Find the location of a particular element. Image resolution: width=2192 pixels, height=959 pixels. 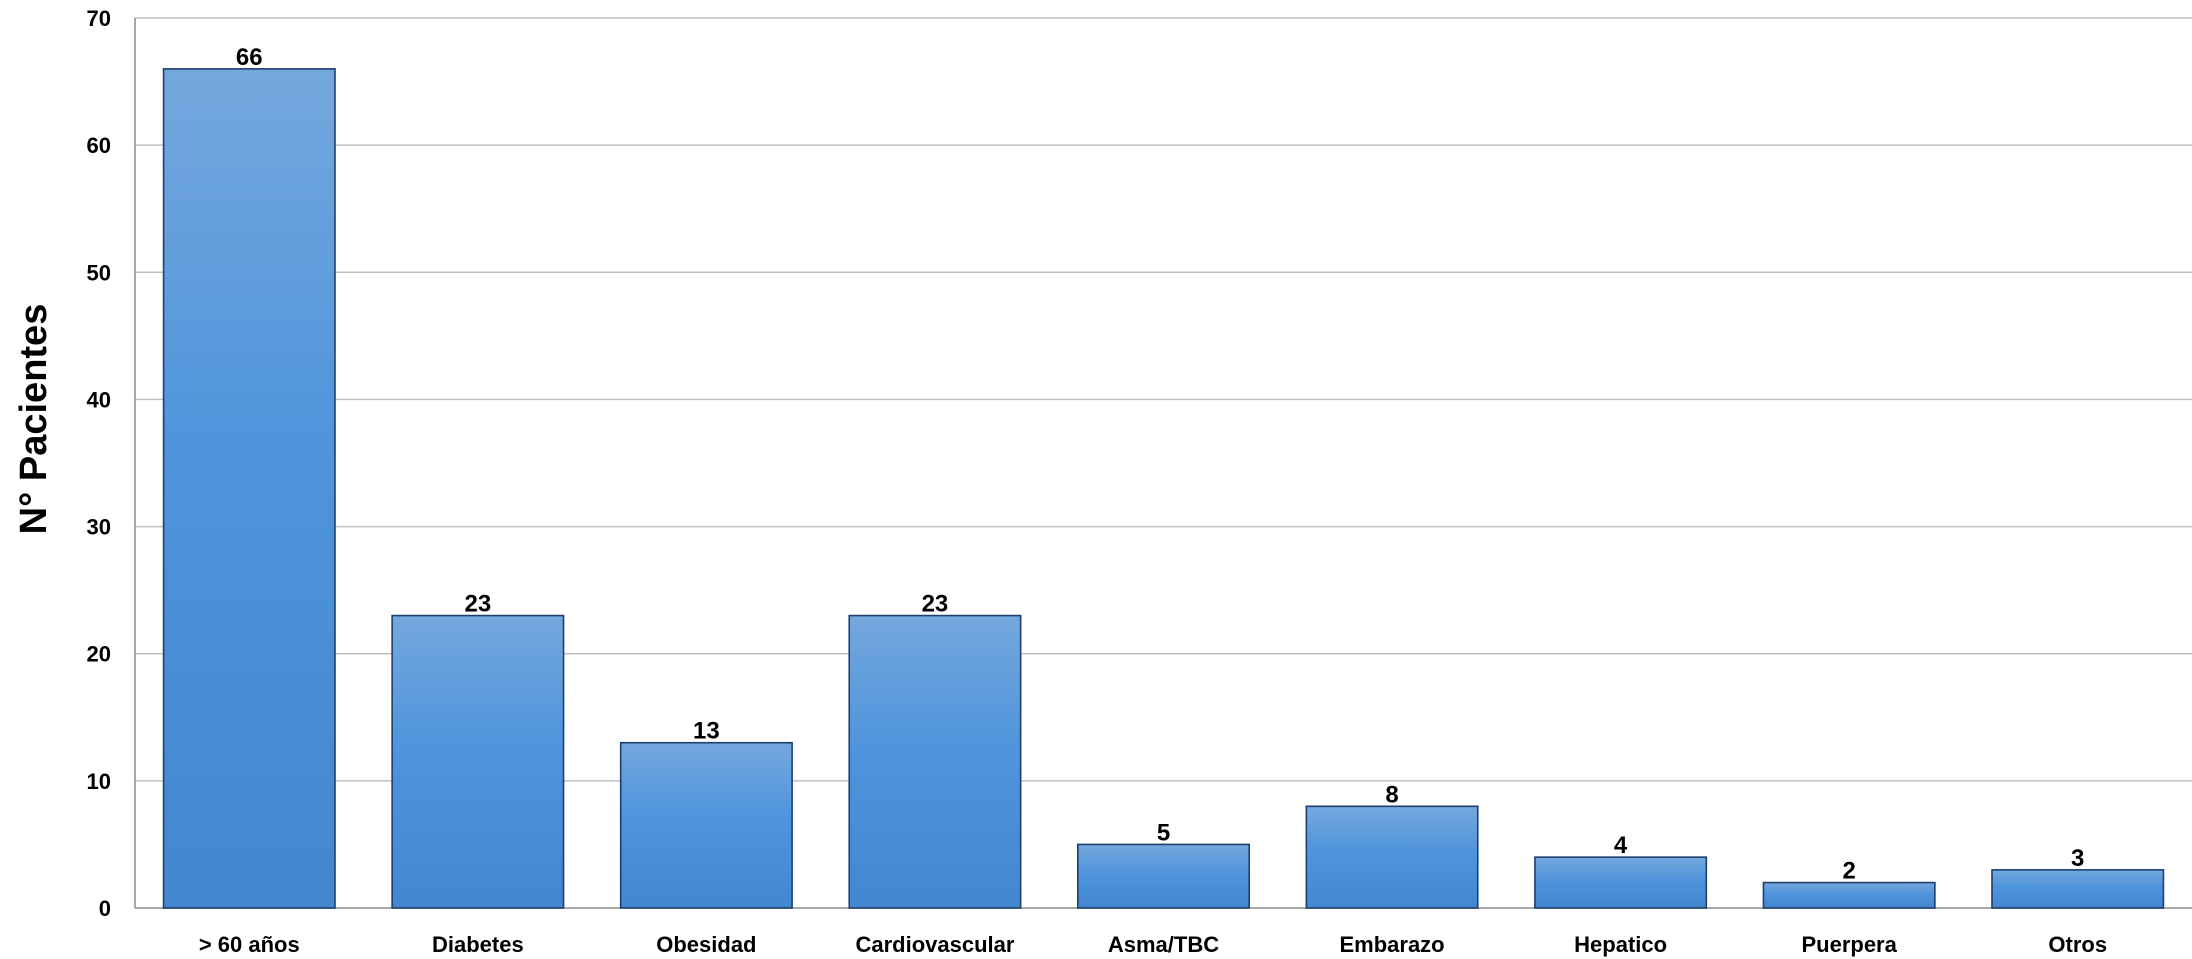

x-tick-label: Embarazo is located at coordinates (1391, 944).